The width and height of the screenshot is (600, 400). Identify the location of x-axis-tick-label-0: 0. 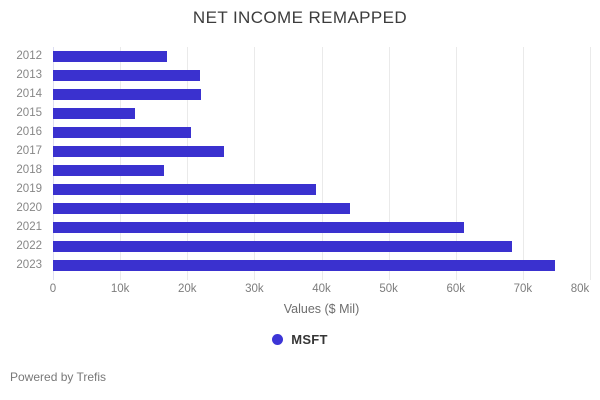
(53, 289).